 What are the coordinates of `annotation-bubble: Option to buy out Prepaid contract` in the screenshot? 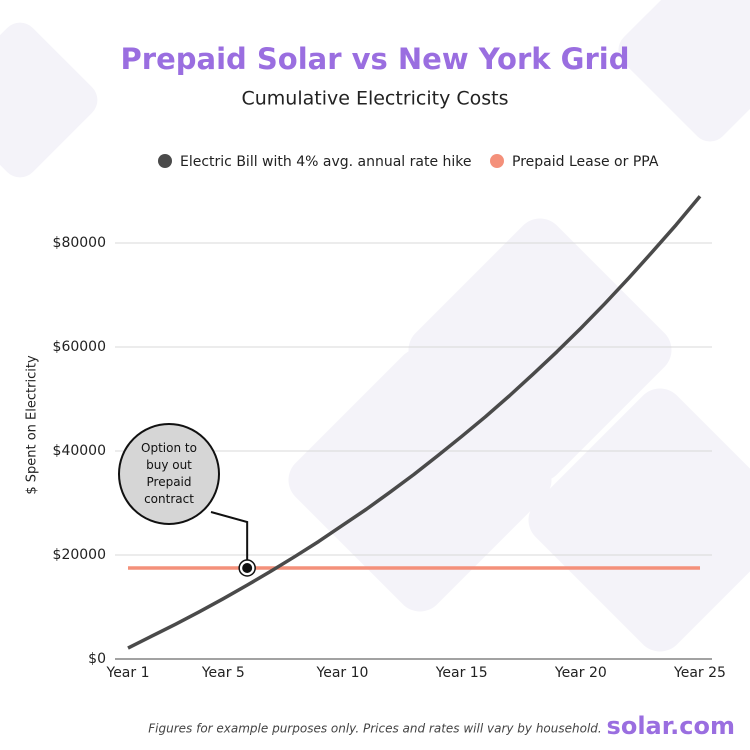 It's located at (169, 474).